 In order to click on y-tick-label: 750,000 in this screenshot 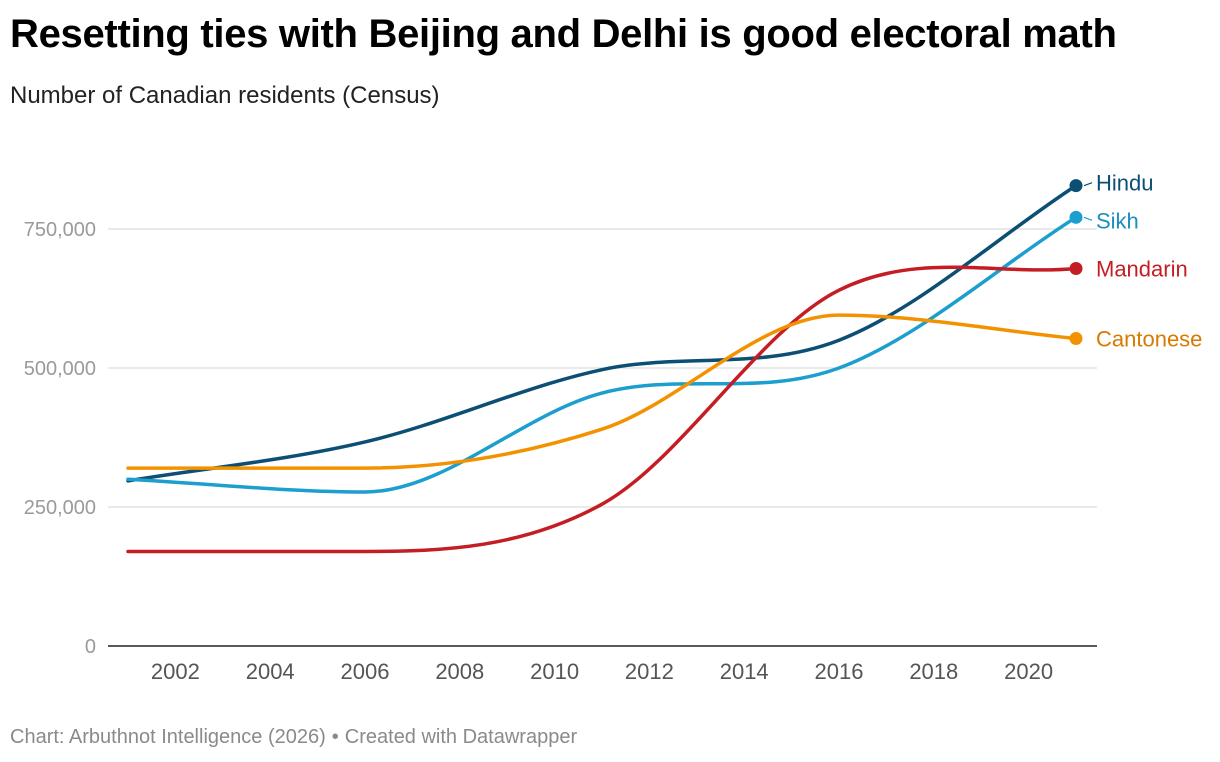, I will do `click(60, 230)`.